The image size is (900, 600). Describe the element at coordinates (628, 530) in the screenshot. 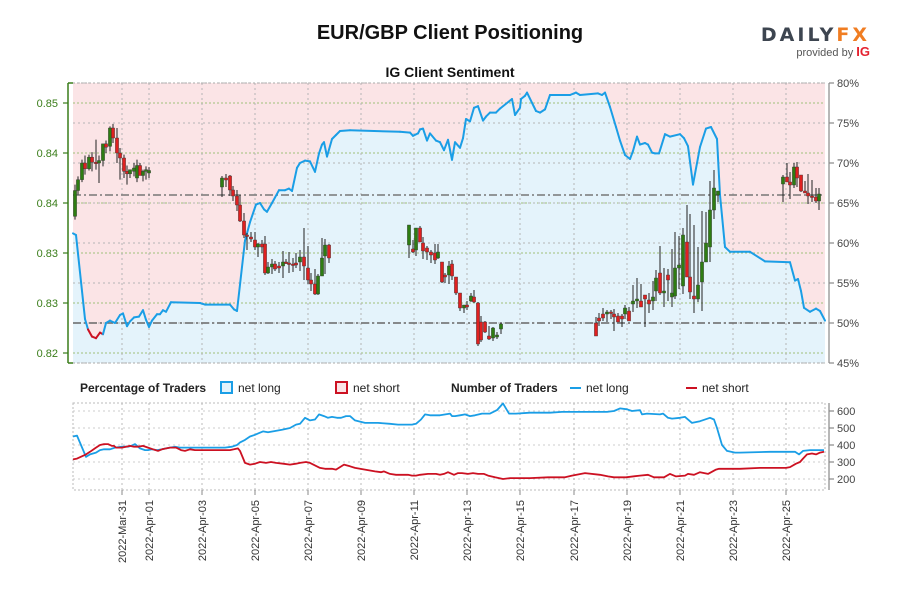

I see `svg-text: 2022-Apr-19` at that location.